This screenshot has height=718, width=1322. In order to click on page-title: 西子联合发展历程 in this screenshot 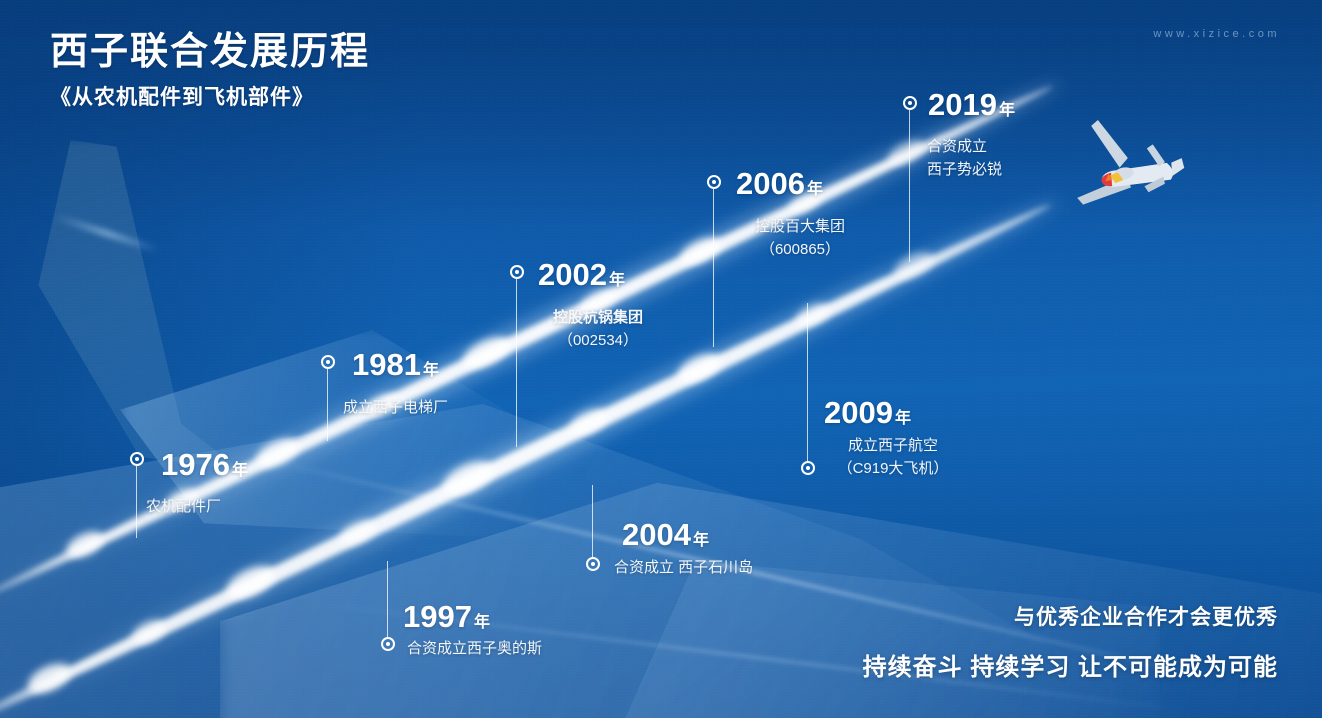, I will do `click(210, 52)`.